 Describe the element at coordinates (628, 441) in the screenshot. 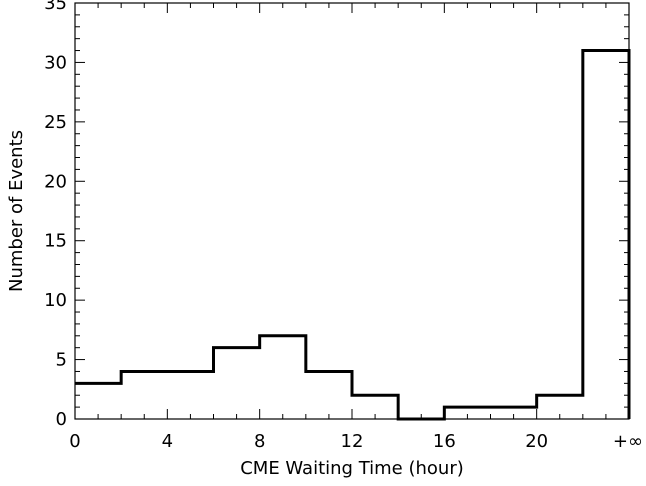

I see `x-tick-label: +∞` at that location.